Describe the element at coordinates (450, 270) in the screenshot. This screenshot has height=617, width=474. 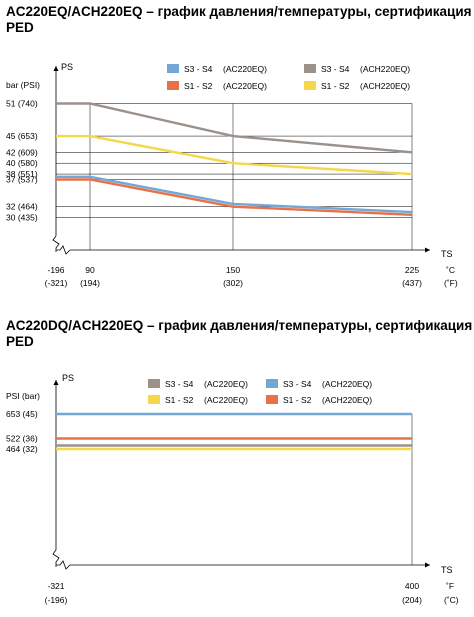
I see `x-unit-label-1: ˚C` at that location.